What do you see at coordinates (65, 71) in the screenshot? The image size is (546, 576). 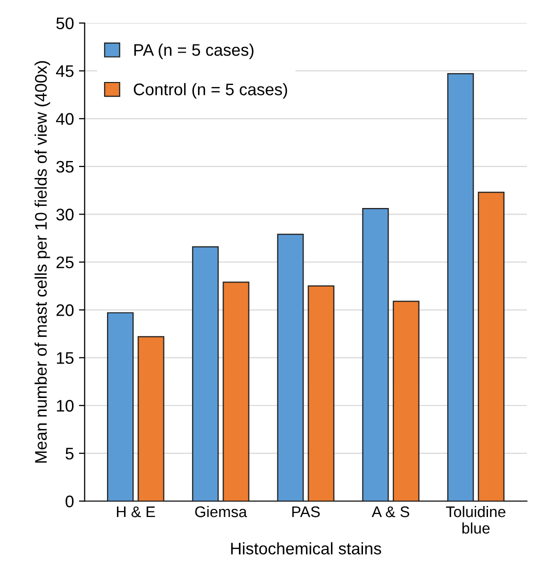 I see `y-tick-label: 45` at bounding box center [65, 71].